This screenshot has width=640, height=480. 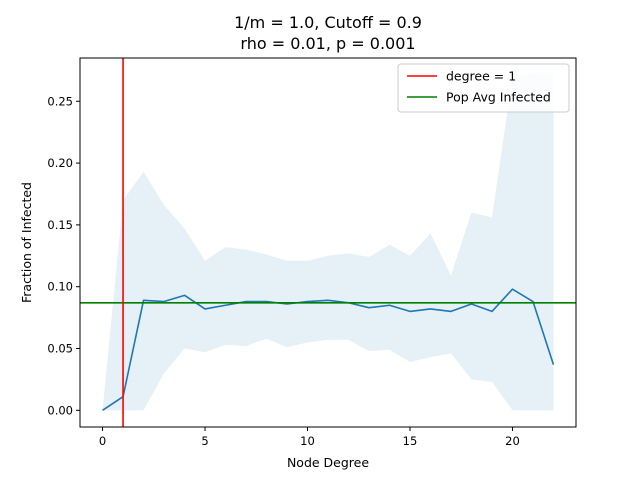 I want to click on chart-title: 1/m = 1.0, Cutoff = 0.9, so click(x=328, y=22).